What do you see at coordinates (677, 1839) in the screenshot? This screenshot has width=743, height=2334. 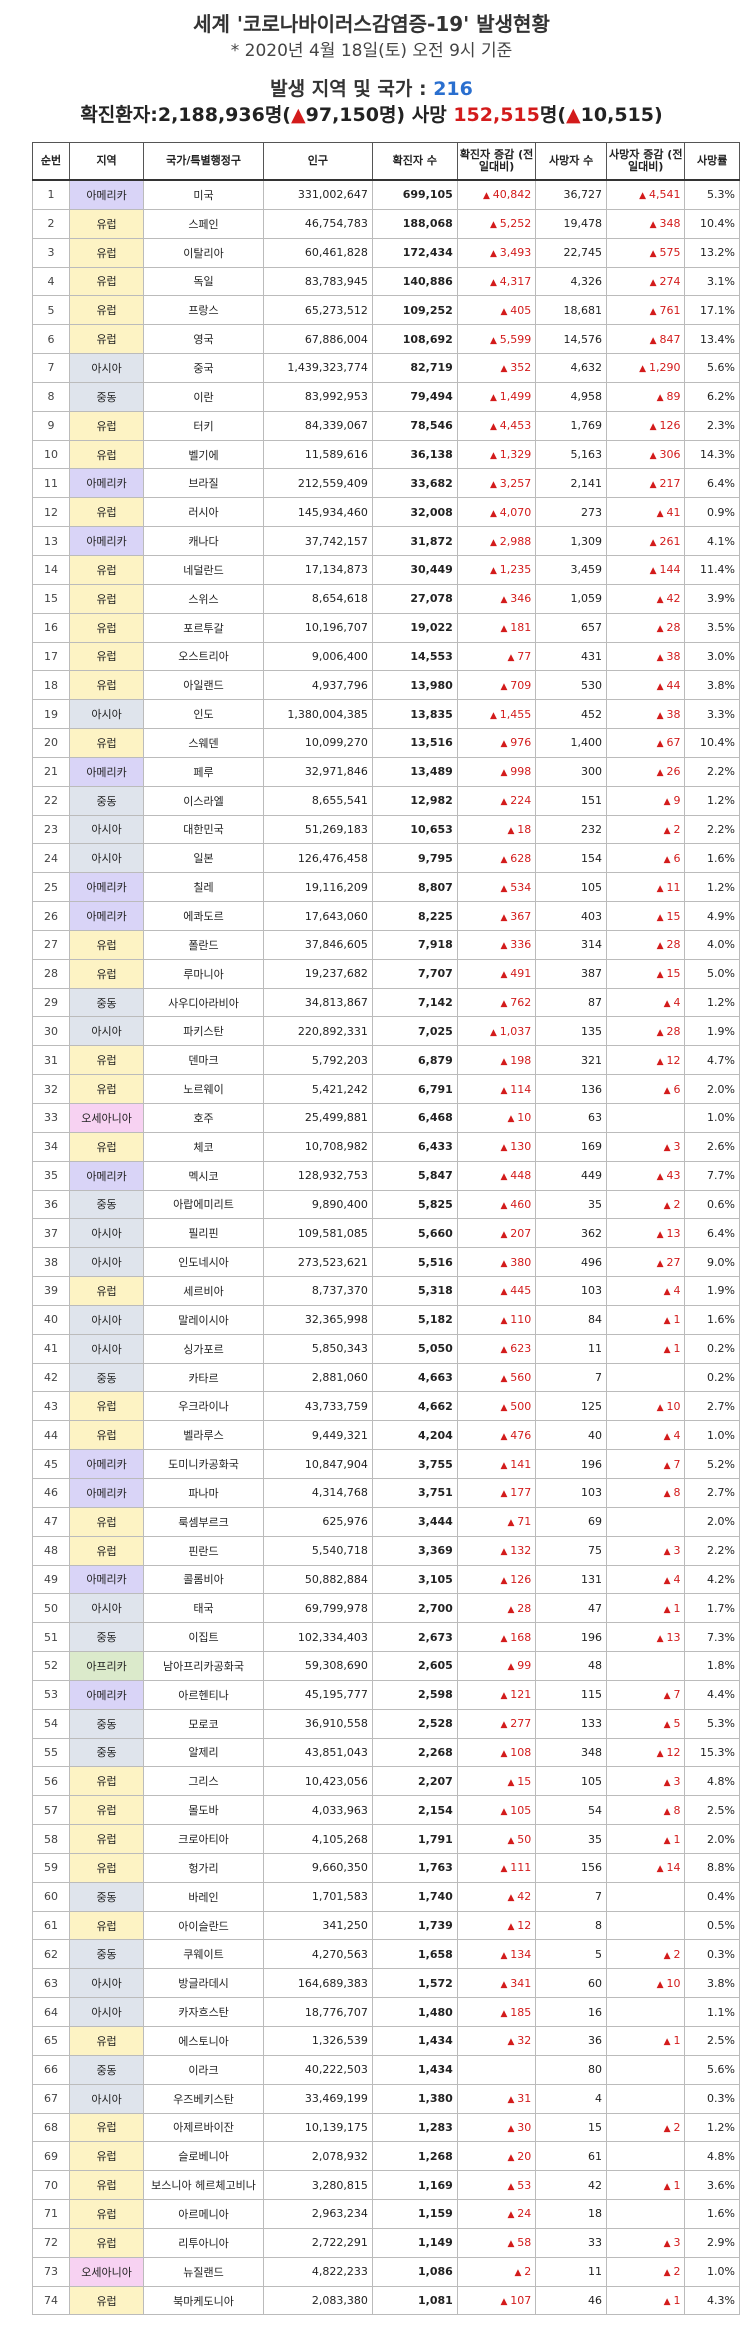 I see `deaths-delta-cell-value: 1` at bounding box center [677, 1839].